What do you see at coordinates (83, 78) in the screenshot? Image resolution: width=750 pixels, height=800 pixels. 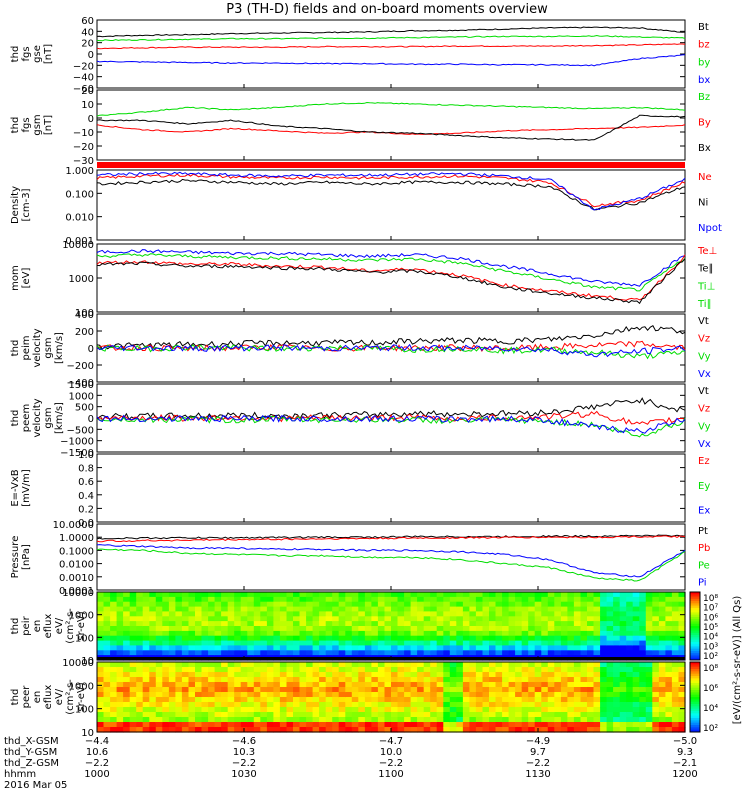 I see `y-tick-label: −40` at bounding box center [83, 78].